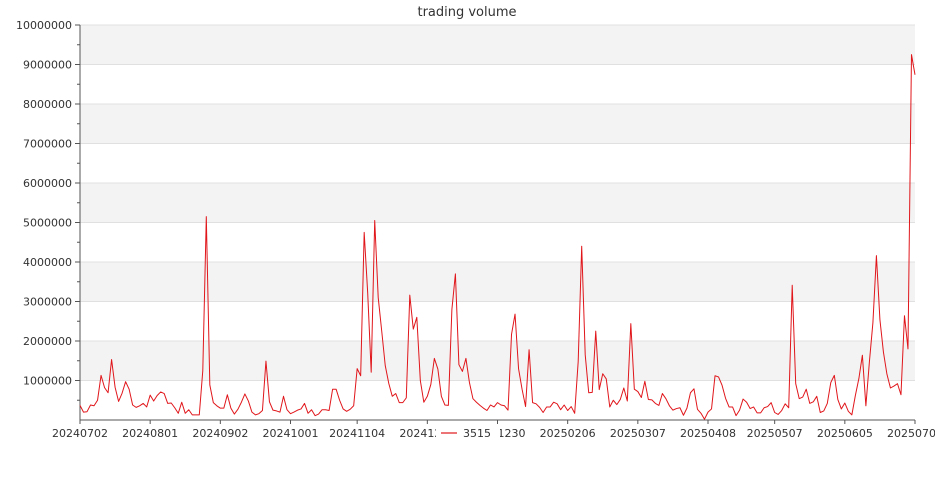 This screenshot has height=500, width=935. What do you see at coordinates (845, 433) in the screenshot?
I see `x-tick-label: 20250605` at bounding box center [845, 433].